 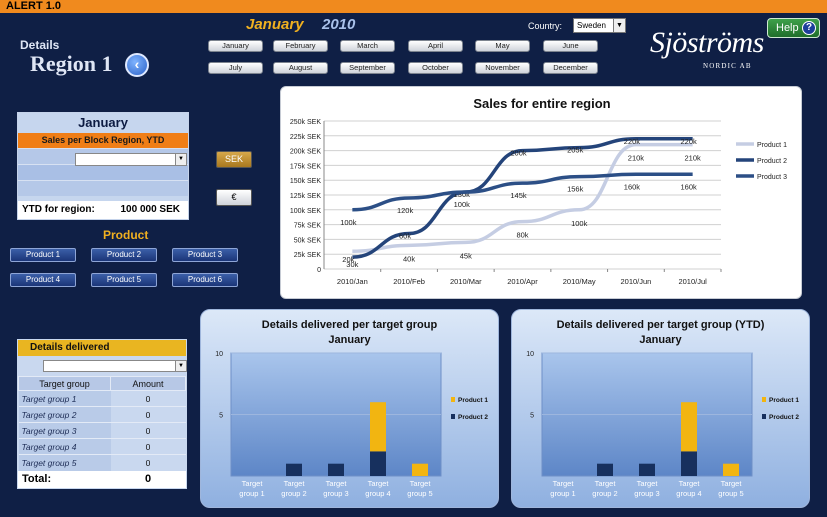 I want to click on data-label: 130k, so click(x=462, y=194).